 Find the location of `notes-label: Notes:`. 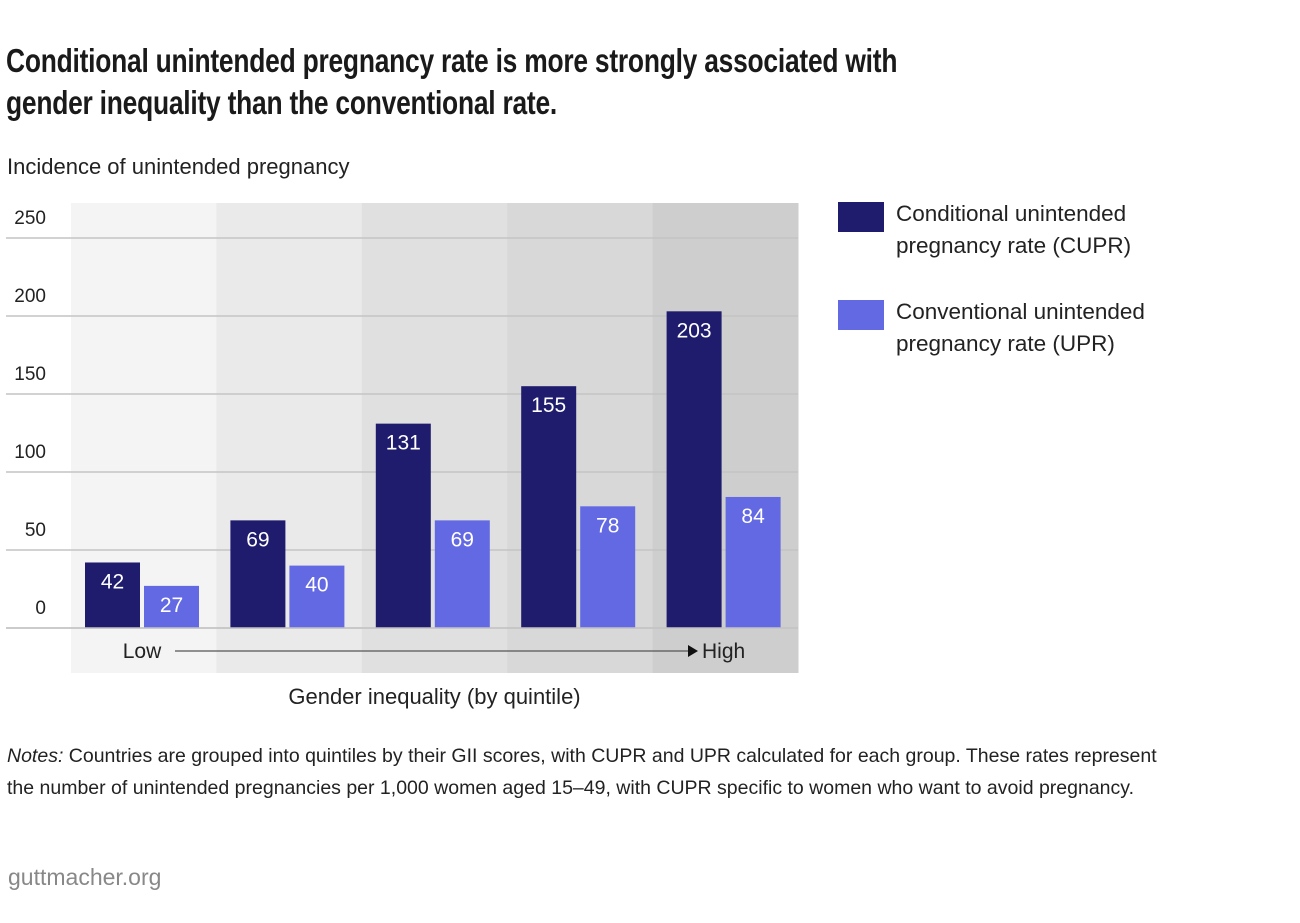

notes-label: Notes: is located at coordinates (35, 756).